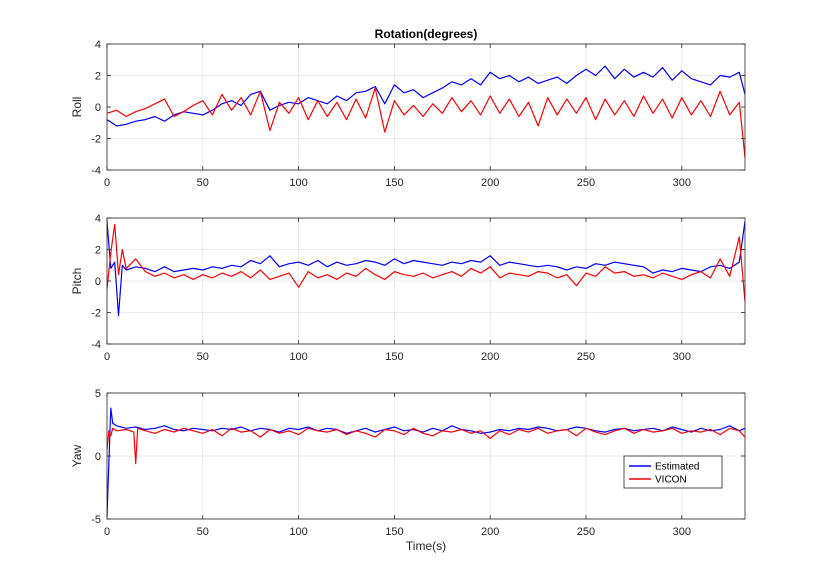  I want to click on legend: Estimated VICON, so click(673, 472).